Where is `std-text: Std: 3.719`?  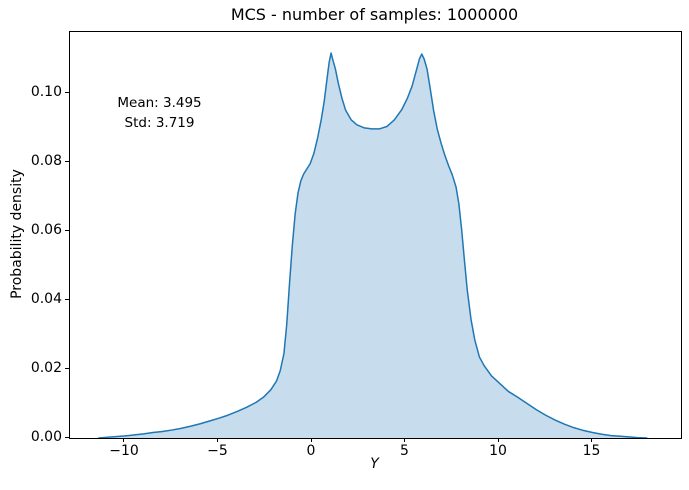 std-text: Std: 3.719 is located at coordinates (159, 123).